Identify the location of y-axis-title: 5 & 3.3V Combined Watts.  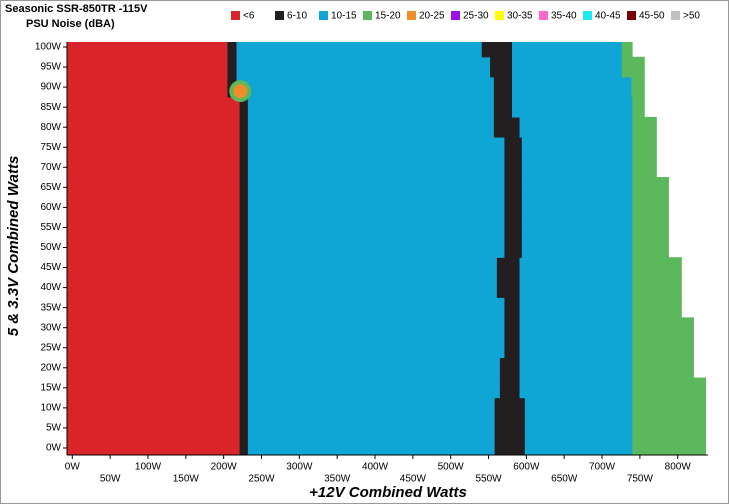
(13, 246).